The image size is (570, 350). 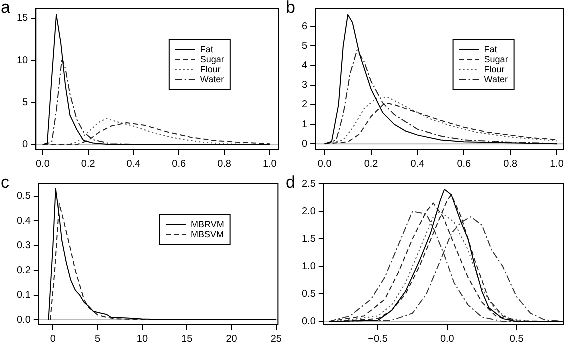 What do you see at coordinates (309, 212) in the screenshot?
I see `y-tick-label: 2.0` at bounding box center [309, 212].